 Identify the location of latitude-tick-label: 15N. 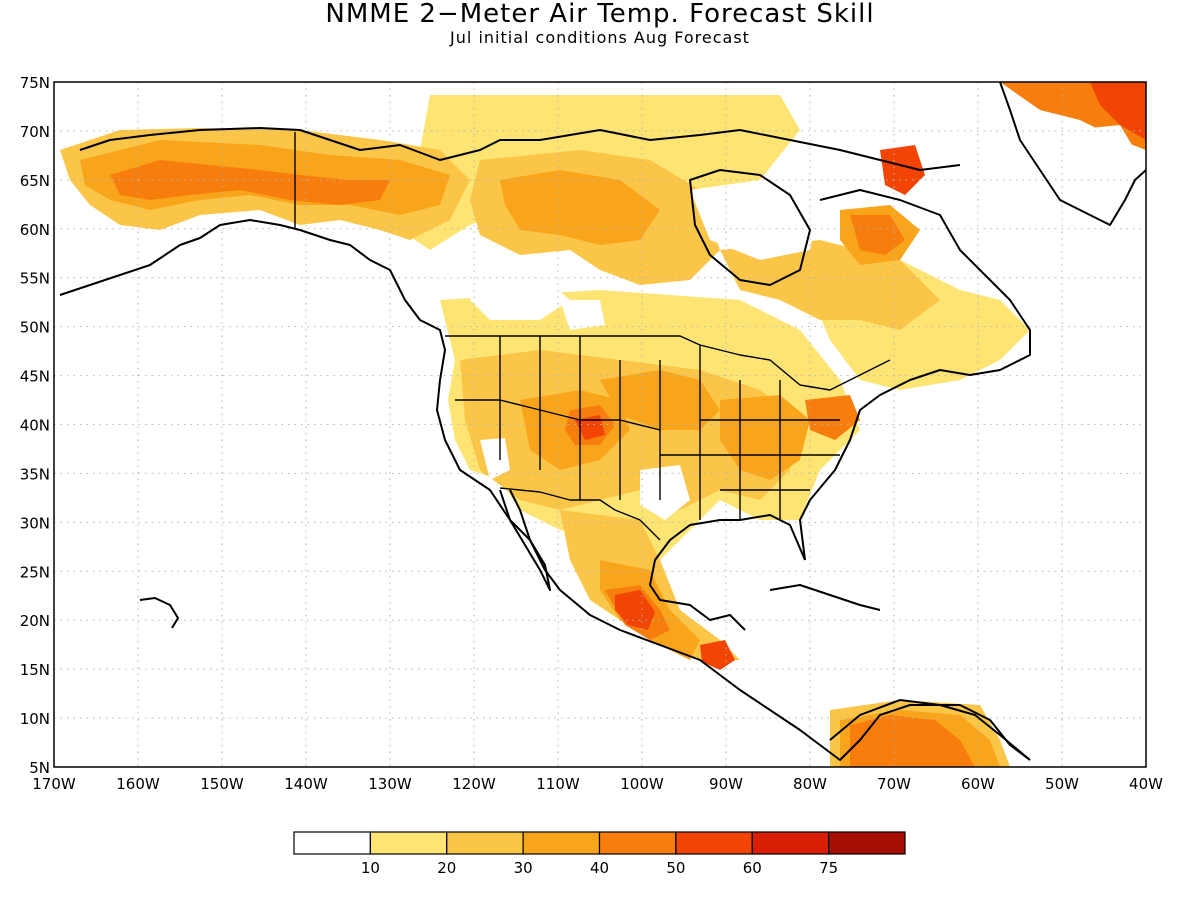
(35, 670).